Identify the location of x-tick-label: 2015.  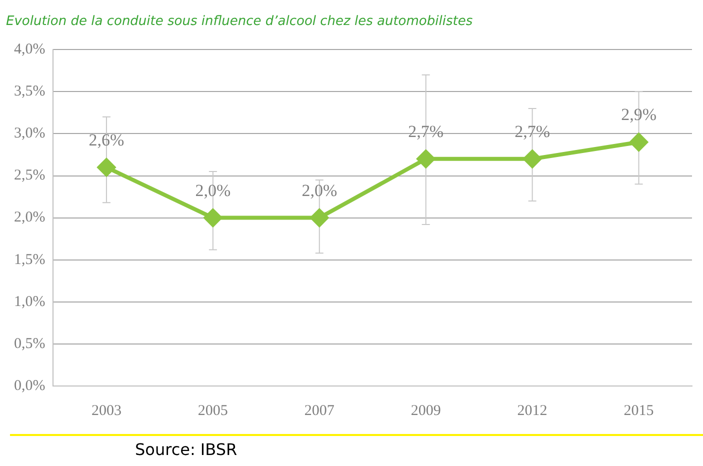
(639, 410).